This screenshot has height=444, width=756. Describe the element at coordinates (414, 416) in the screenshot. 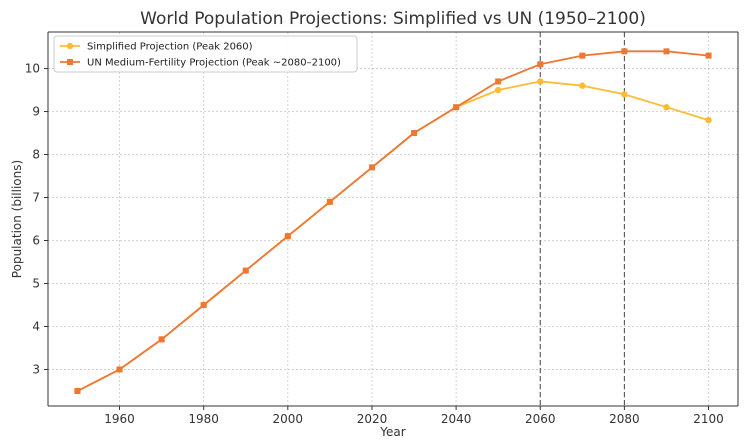

I see `x-ticks: 1960 1980 2000 2020 2040 2060 2080 2100` at that location.